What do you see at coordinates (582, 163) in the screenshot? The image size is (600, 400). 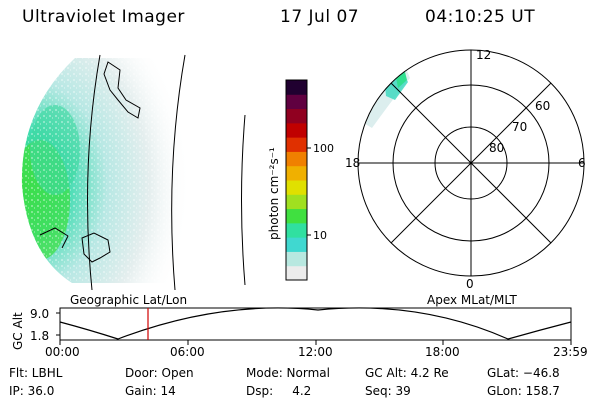 I see `mlt-label-6: 6` at bounding box center [582, 163].